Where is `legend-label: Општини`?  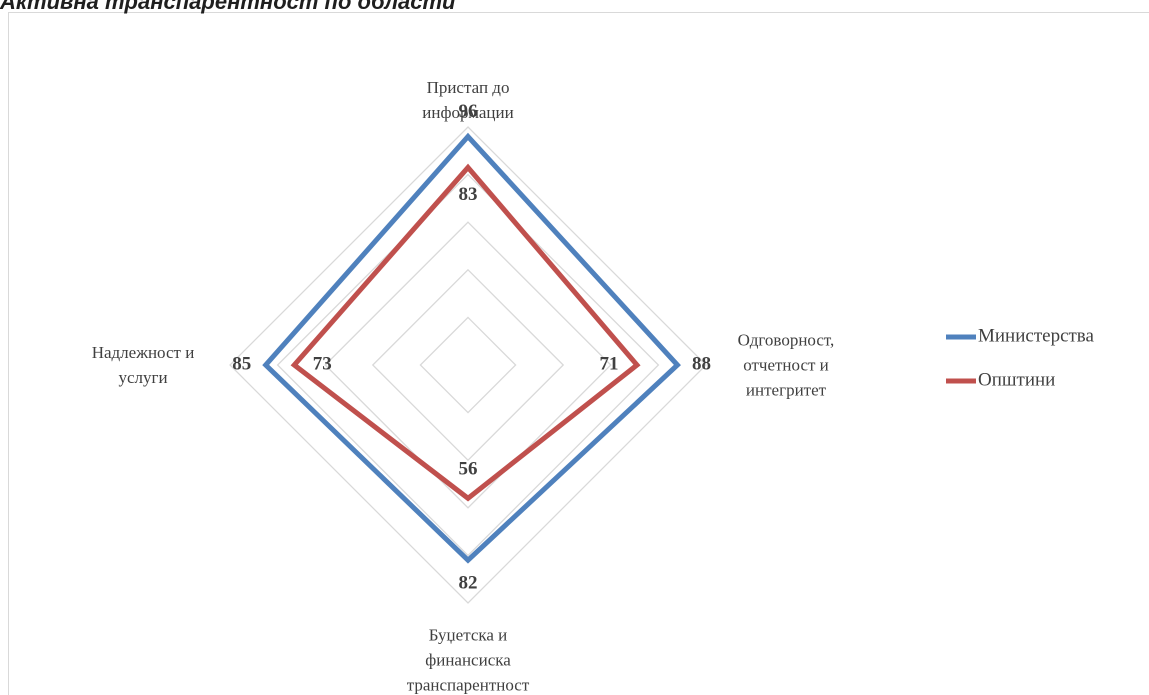
legend-label: Општини is located at coordinates (1016, 379).